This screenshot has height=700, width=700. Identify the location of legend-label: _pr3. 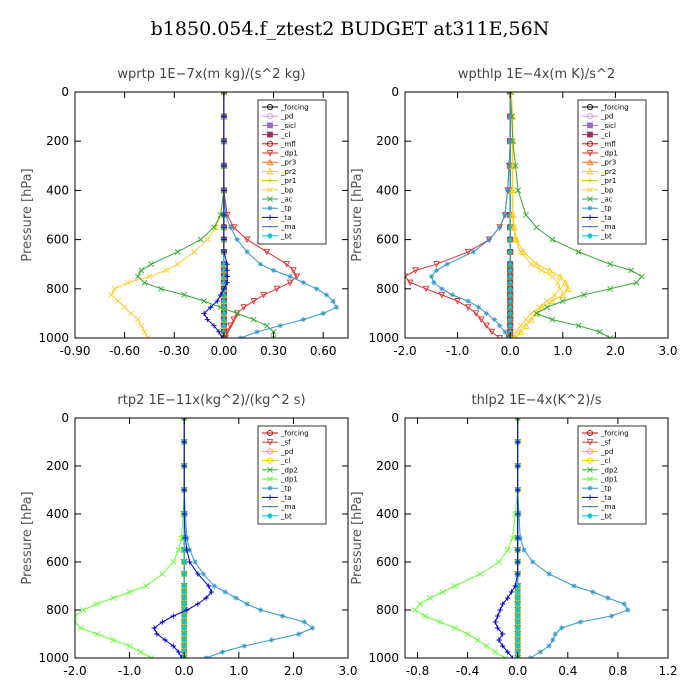
(288, 163).